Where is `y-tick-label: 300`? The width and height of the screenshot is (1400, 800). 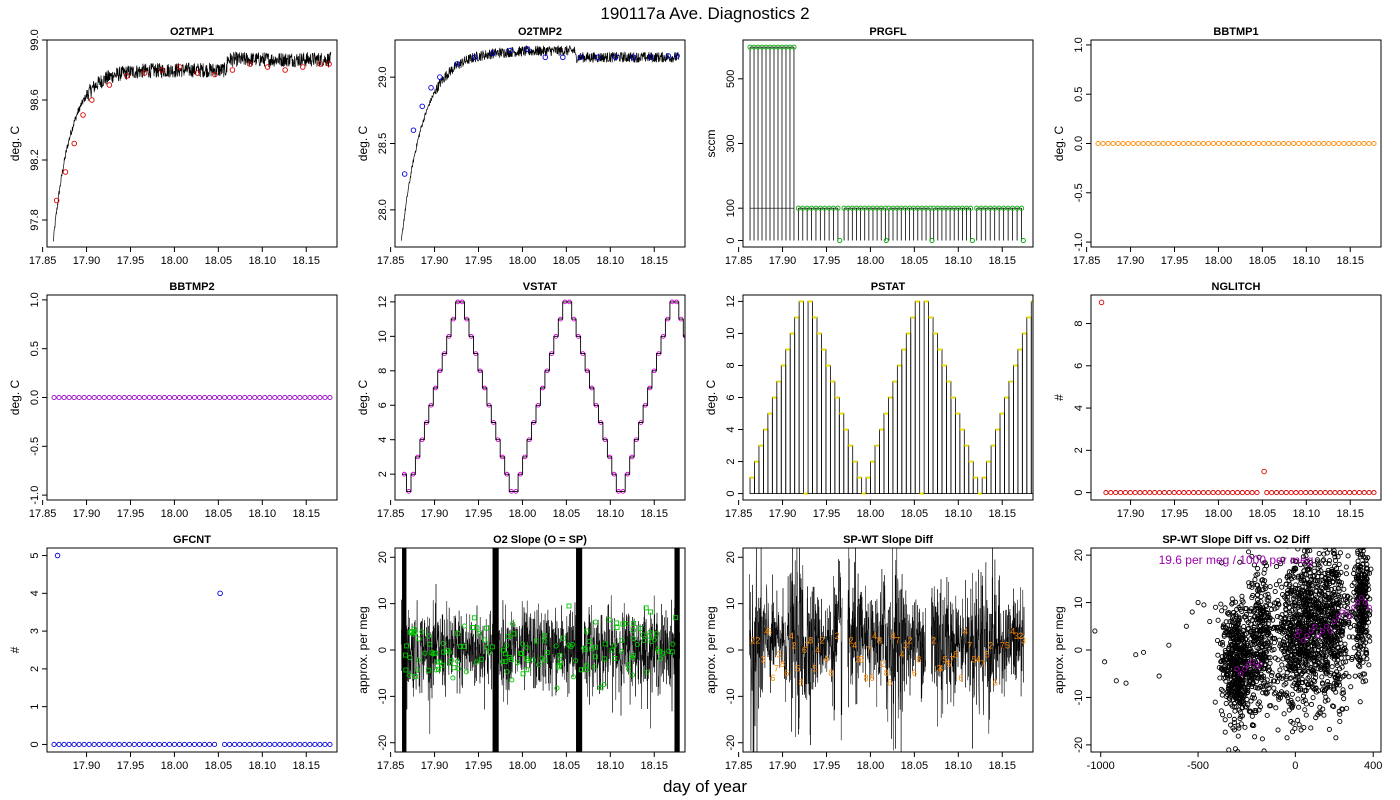
y-tick-label: 300 is located at coordinates (731, 143).